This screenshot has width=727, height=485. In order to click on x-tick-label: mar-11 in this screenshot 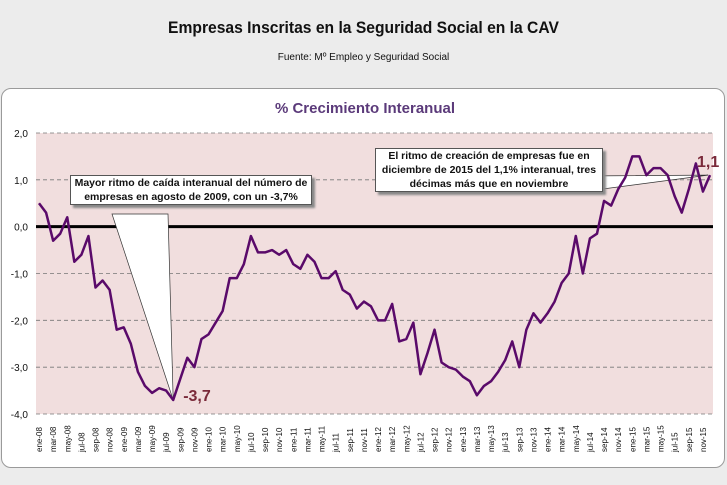, I will do `click(307, 439)`.